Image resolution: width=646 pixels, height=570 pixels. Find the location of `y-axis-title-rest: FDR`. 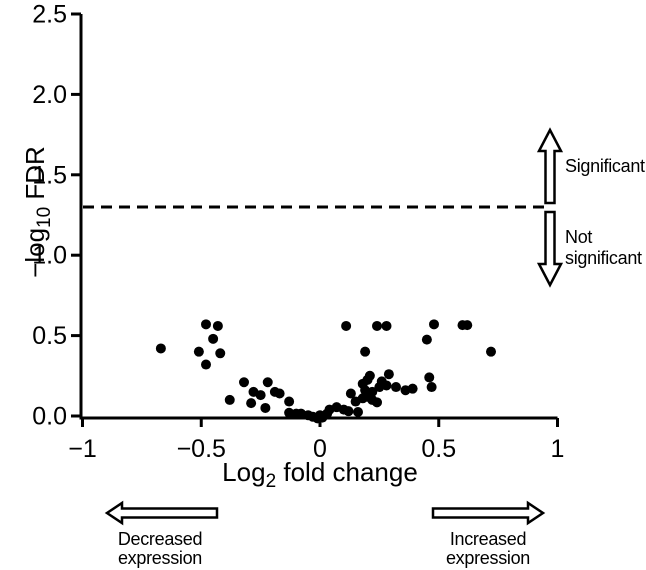

y-axis-title-rest: FDR is located at coordinates (35, 176).